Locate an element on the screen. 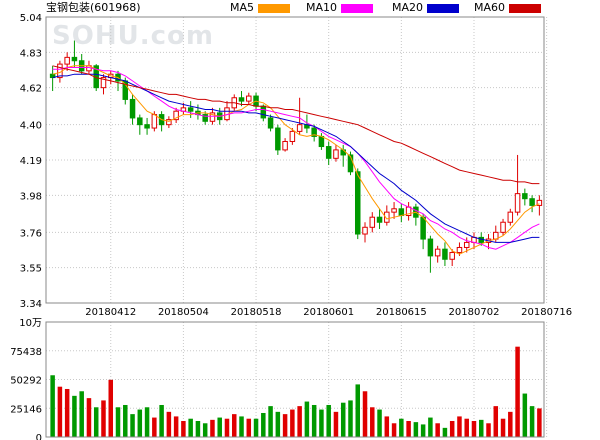  date-tick-label: 20180716 is located at coordinates (546, 312).